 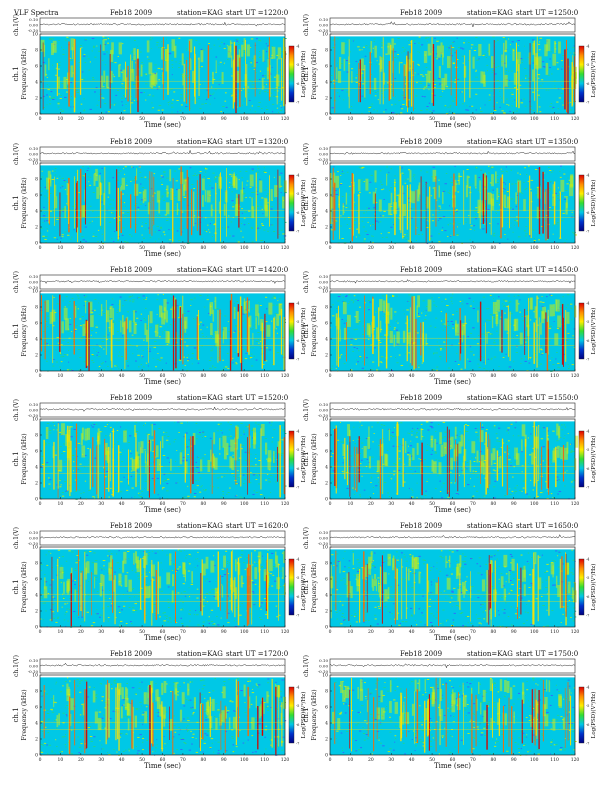 I want to click on ts-tick-label: 0.00, so click(x=323, y=154).